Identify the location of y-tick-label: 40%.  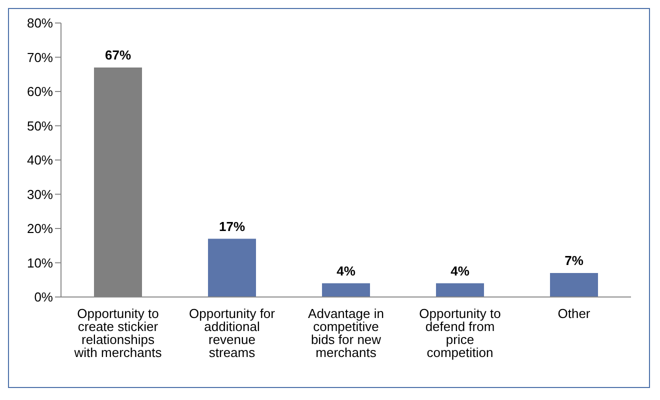
(40, 160).